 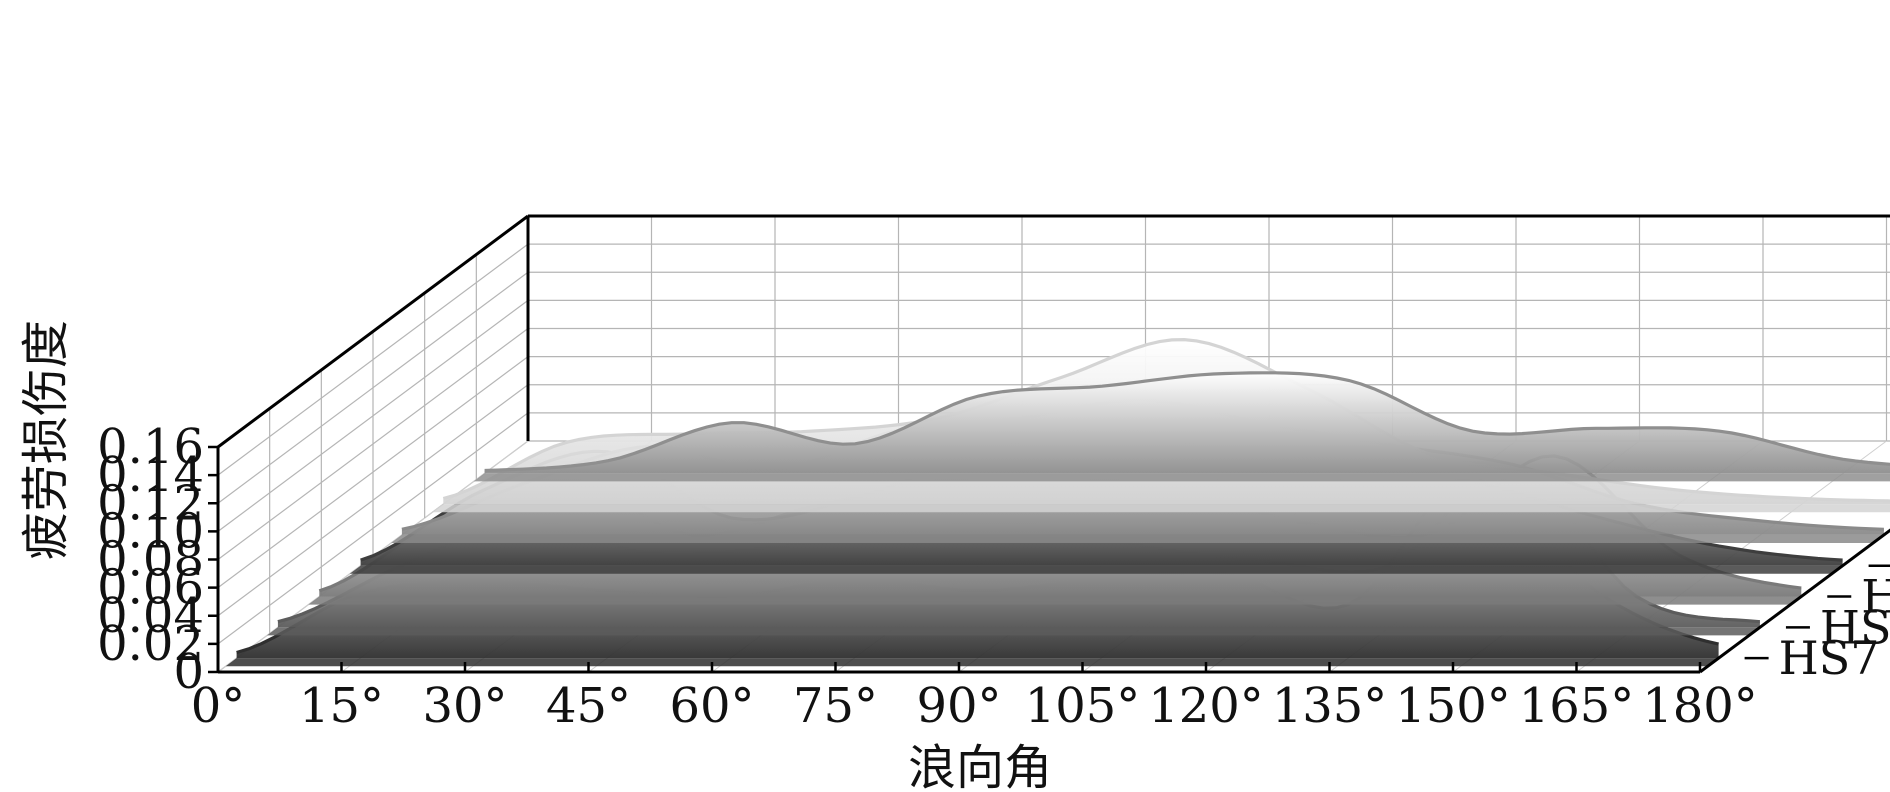 What do you see at coordinates (1083, 706) in the screenshot?
I see `x-tick-label: 105°` at bounding box center [1083, 706].